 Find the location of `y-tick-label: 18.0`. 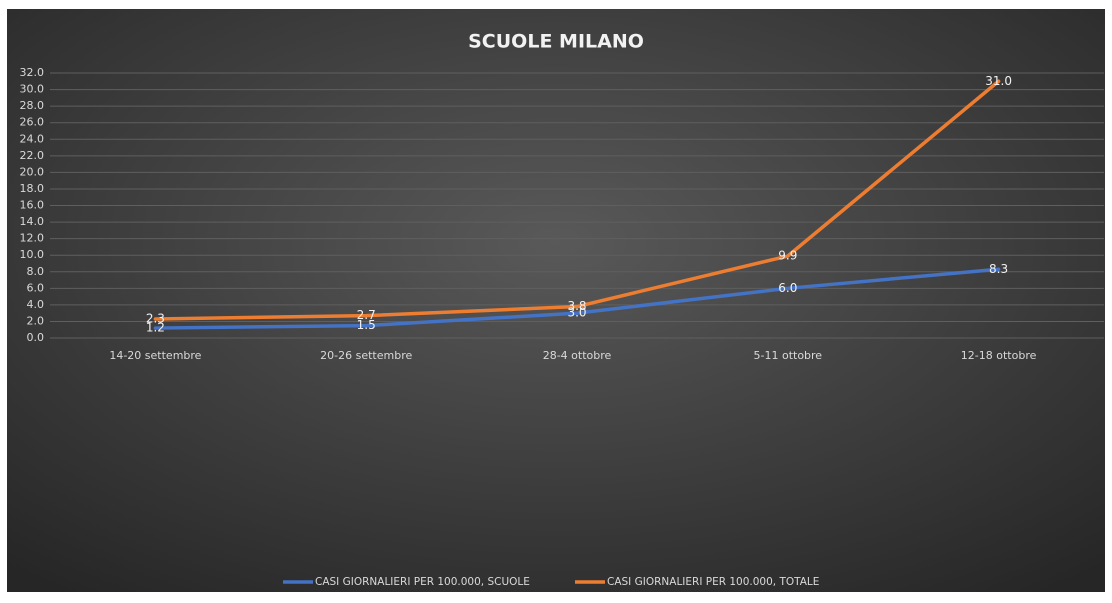

y-tick-label: 18.0 is located at coordinates (32, 188).